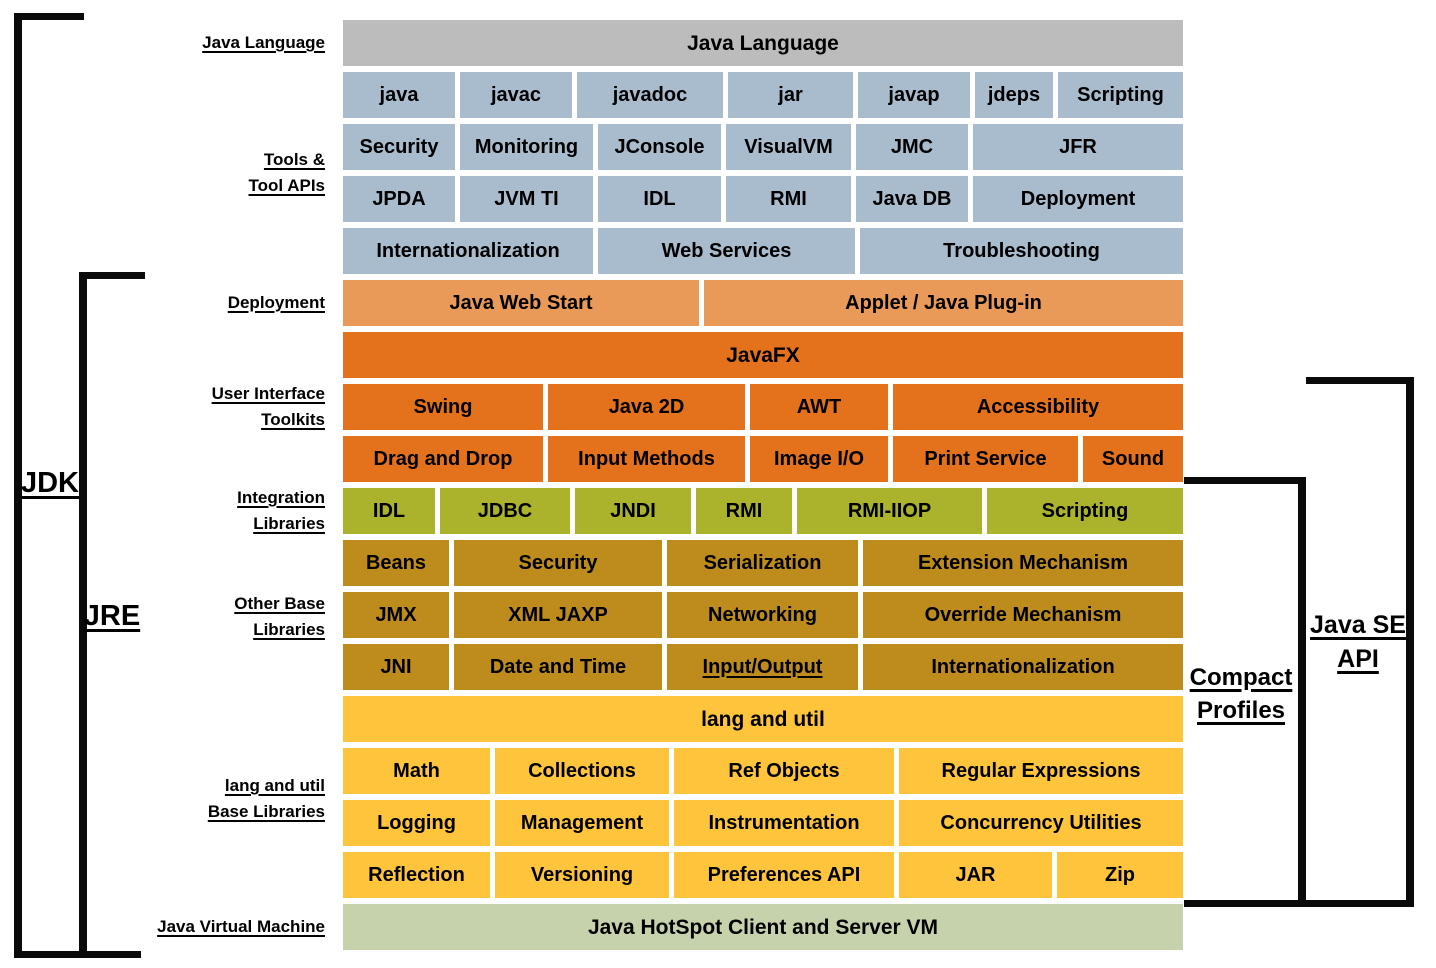  What do you see at coordinates (558, 615) in the screenshot?
I see `cell-xml-jaxp: XML JAXP` at bounding box center [558, 615].